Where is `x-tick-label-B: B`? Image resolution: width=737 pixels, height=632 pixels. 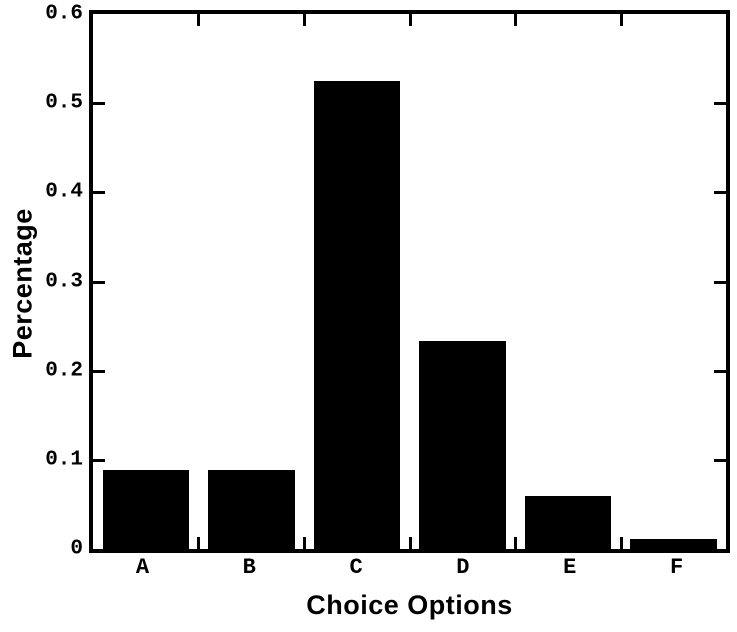
x-tick-label-B: B is located at coordinates (249, 567).